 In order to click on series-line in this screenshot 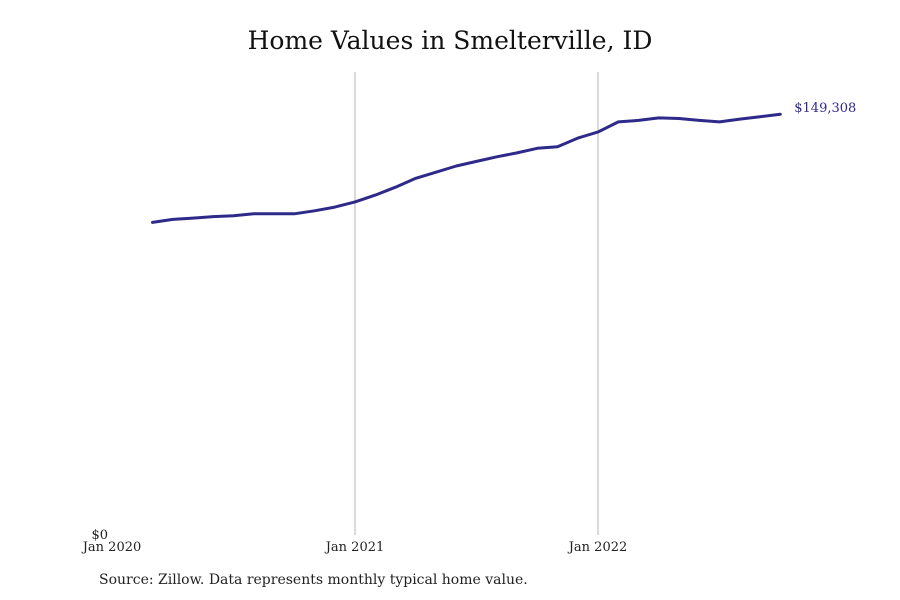, I will do `click(466, 168)`.